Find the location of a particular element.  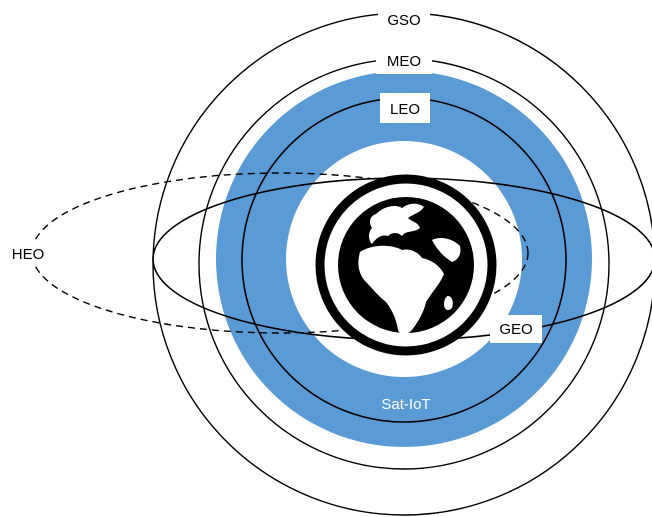

svg-text: LEO is located at coordinates (405, 109).